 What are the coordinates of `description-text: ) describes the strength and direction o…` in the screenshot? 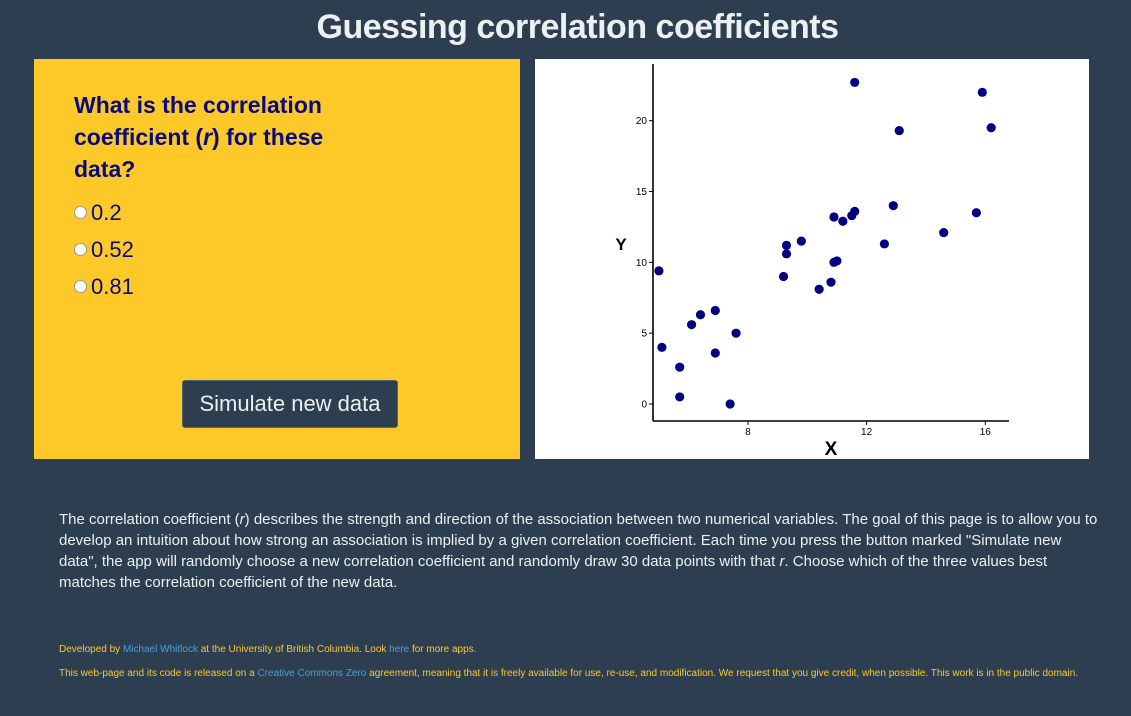 It's located at (578, 540).